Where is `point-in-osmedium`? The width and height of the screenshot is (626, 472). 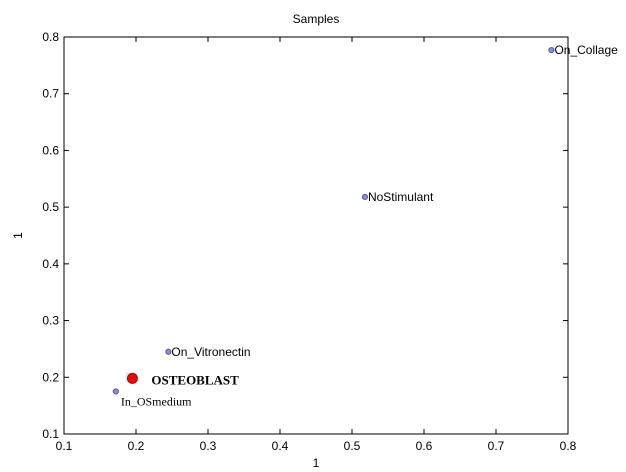 point-in-osmedium is located at coordinates (115, 391).